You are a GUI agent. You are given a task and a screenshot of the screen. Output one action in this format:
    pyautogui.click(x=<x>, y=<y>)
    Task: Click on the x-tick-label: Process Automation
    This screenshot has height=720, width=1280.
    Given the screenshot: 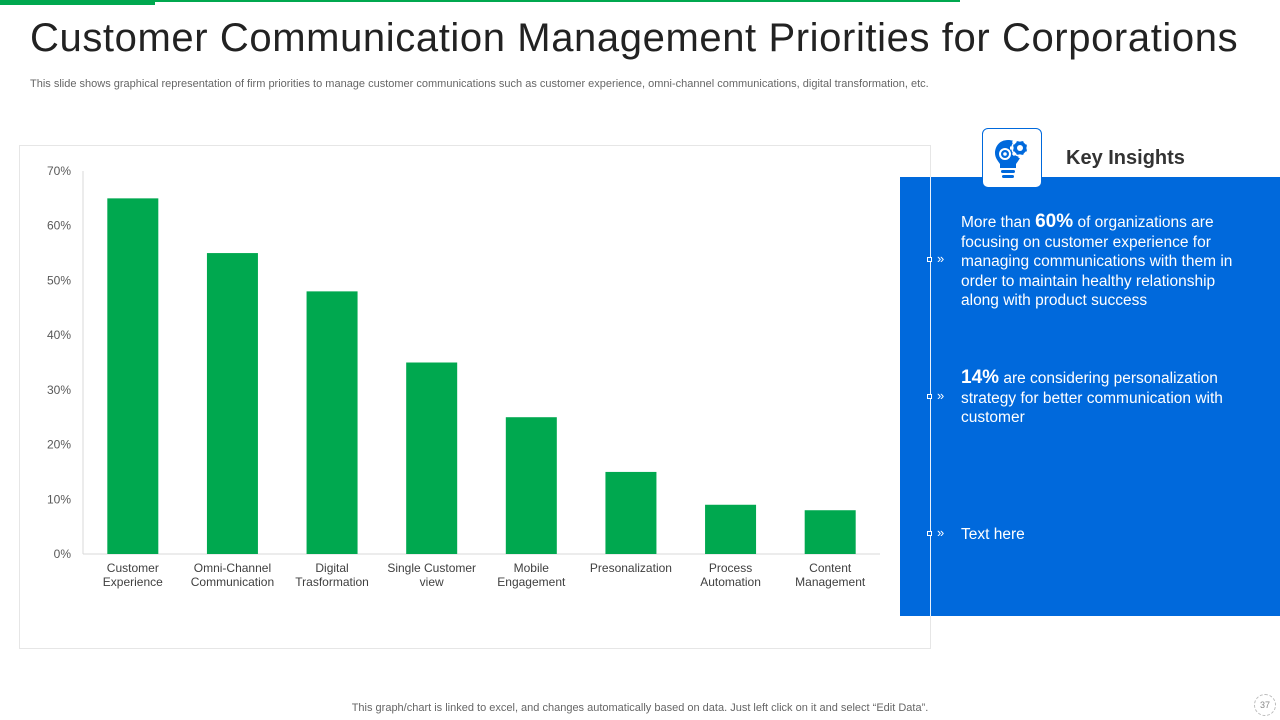 What is the action you would take?
    pyautogui.click(x=730, y=575)
    